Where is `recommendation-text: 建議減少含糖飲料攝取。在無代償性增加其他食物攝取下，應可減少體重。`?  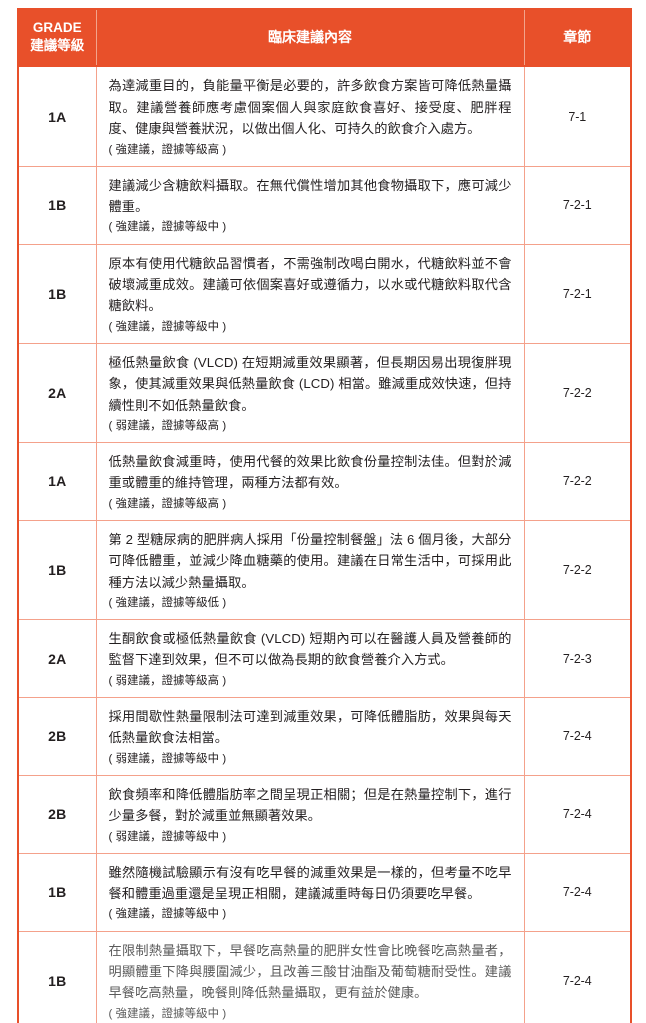 recommendation-text: 建議減少含糖飲料攝取。在無代償性增加其他食物攝取下，應可減少體重。 is located at coordinates (310, 196).